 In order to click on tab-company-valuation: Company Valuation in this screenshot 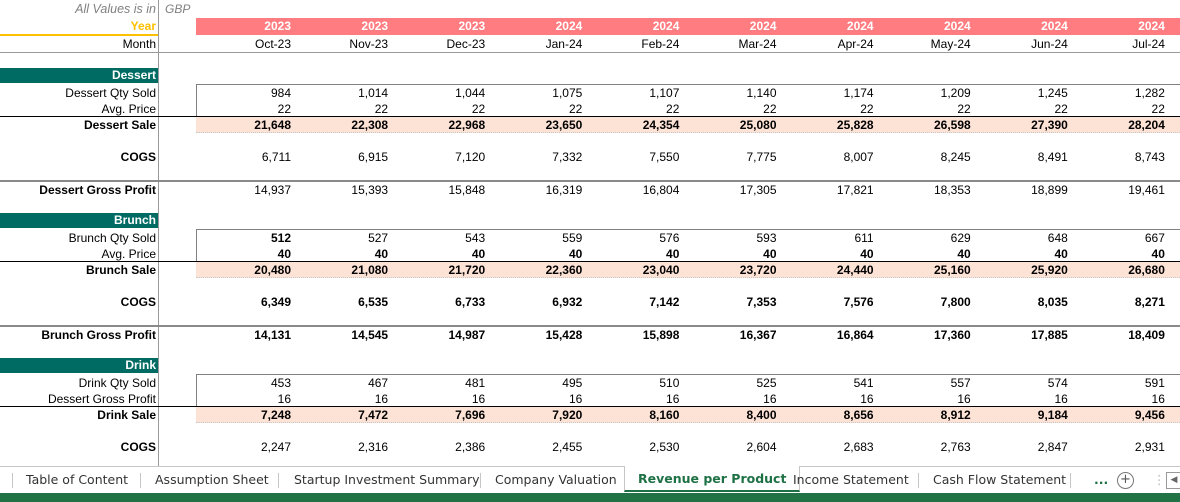, I will do `click(556, 479)`.